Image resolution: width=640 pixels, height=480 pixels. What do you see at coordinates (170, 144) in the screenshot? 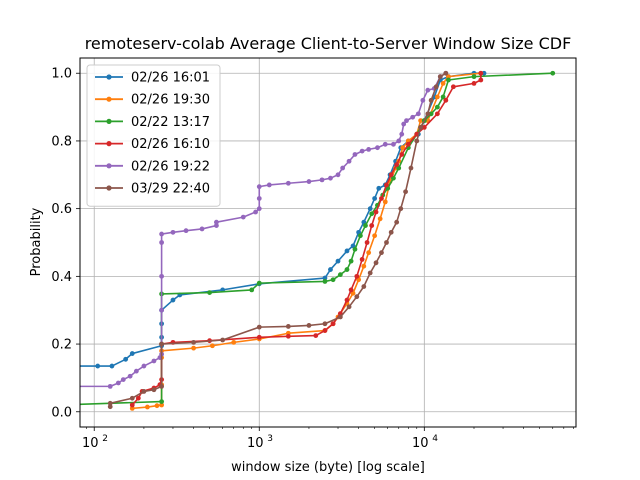
I see `legend-label: 02/26 16:10` at bounding box center [170, 144].